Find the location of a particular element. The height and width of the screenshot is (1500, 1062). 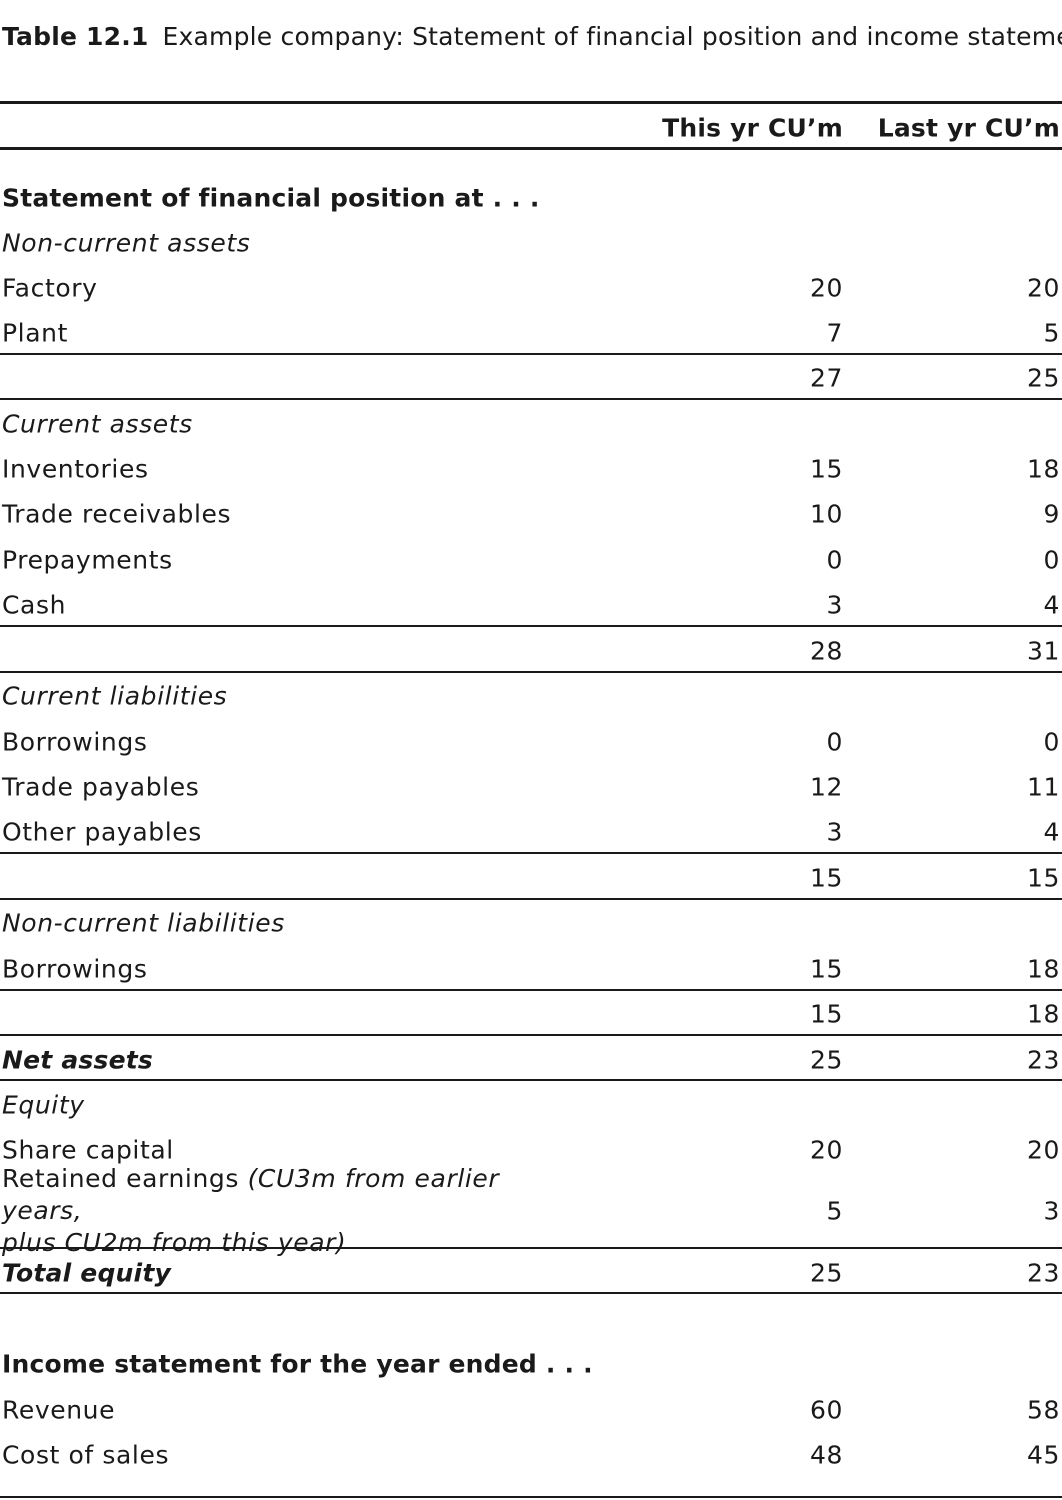

value-this-year: 12 is located at coordinates (826, 786).